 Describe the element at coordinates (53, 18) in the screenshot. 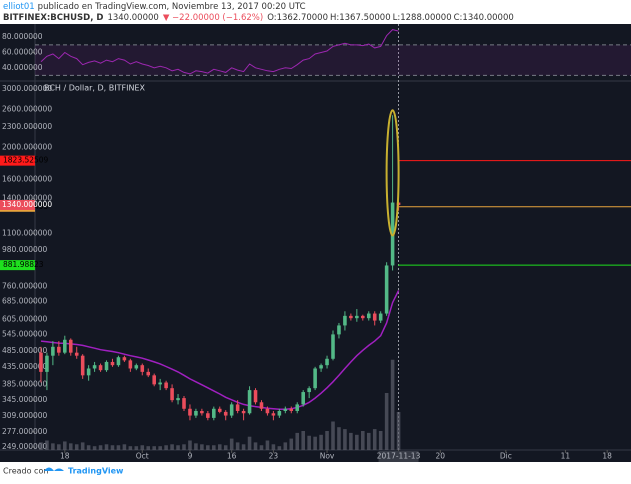

I see `symbol: BITFINEX:BCHUSD, D` at that location.